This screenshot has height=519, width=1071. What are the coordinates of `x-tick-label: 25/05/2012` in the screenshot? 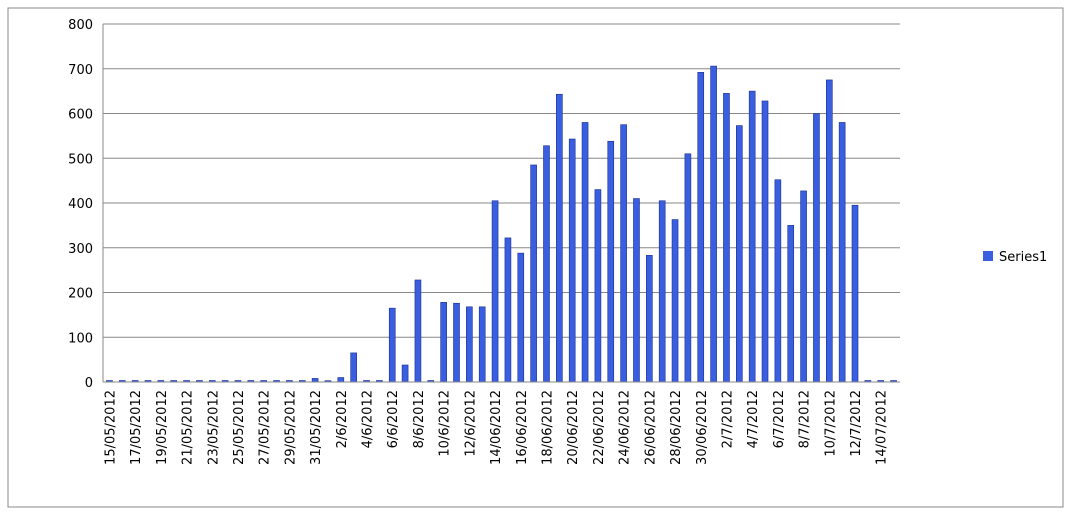 It's located at (239, 427).